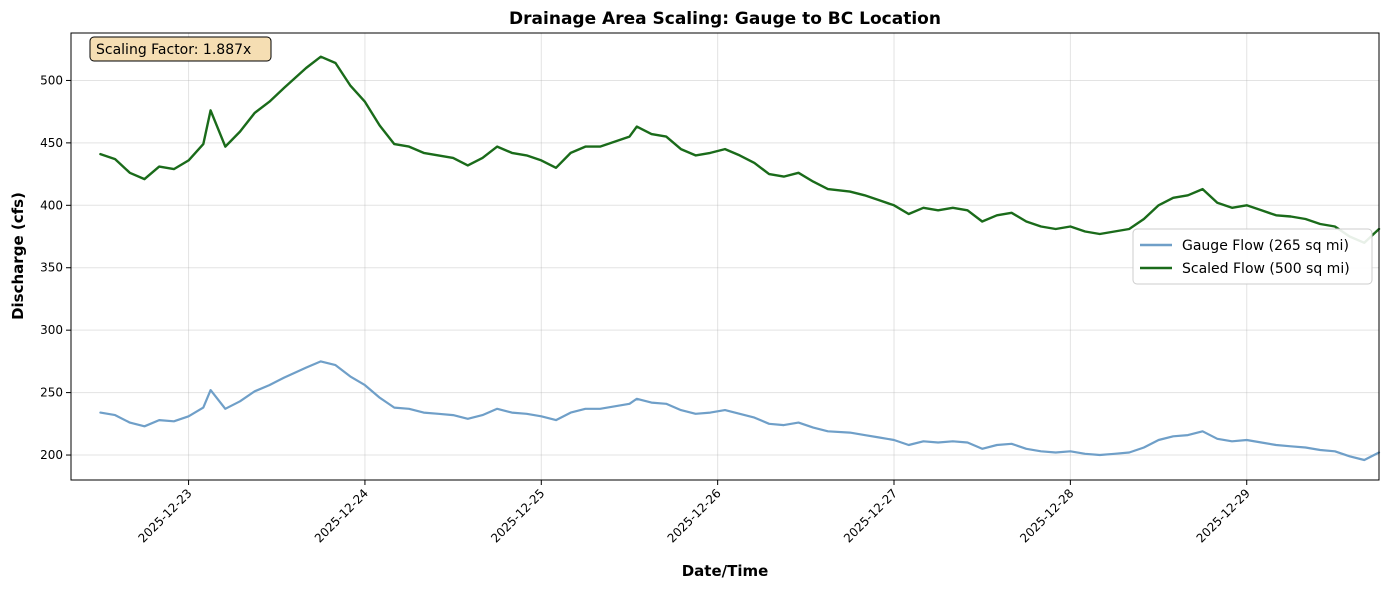 This screenshot has width=1389, height=589. Describe the element at coordinates (18, 256) in the screenshot. I see `y-axis-label: Discharge (cfs)` at that location.